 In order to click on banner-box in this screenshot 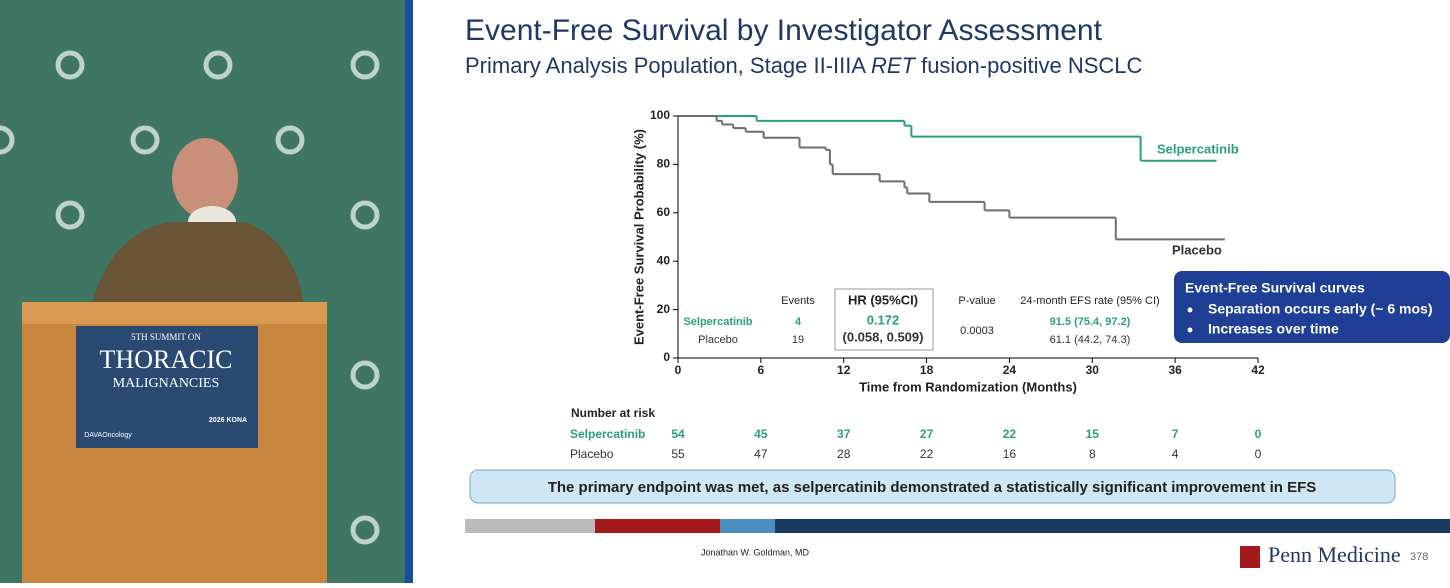, I will do `click(932, 486)`.